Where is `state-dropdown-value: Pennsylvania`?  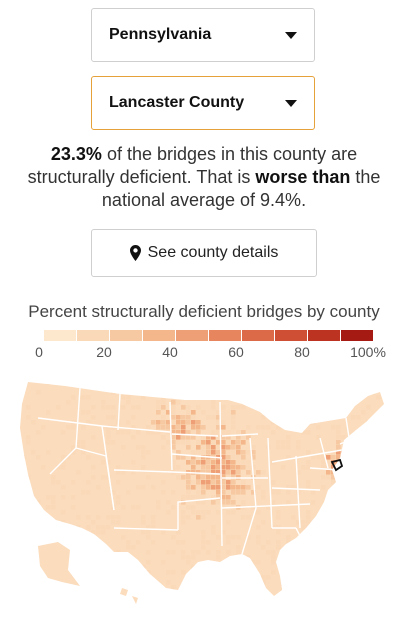
state-dropdown-value: Pennsylvania is located at coordinates (160, 34).